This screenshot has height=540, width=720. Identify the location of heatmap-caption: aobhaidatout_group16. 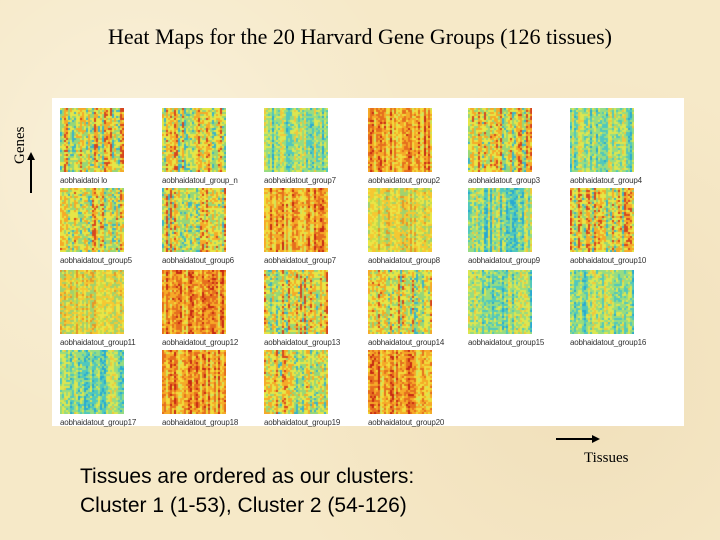
(608, 342).